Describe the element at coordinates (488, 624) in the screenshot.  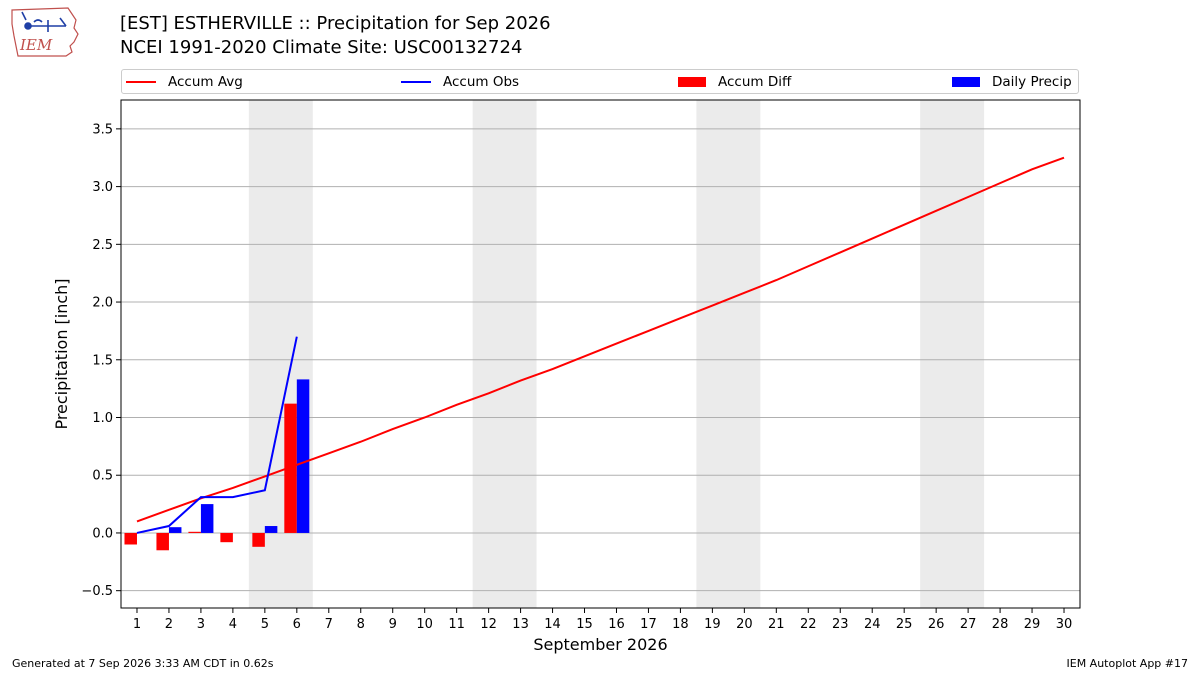
I see `x-tick-label: 12` at that location.